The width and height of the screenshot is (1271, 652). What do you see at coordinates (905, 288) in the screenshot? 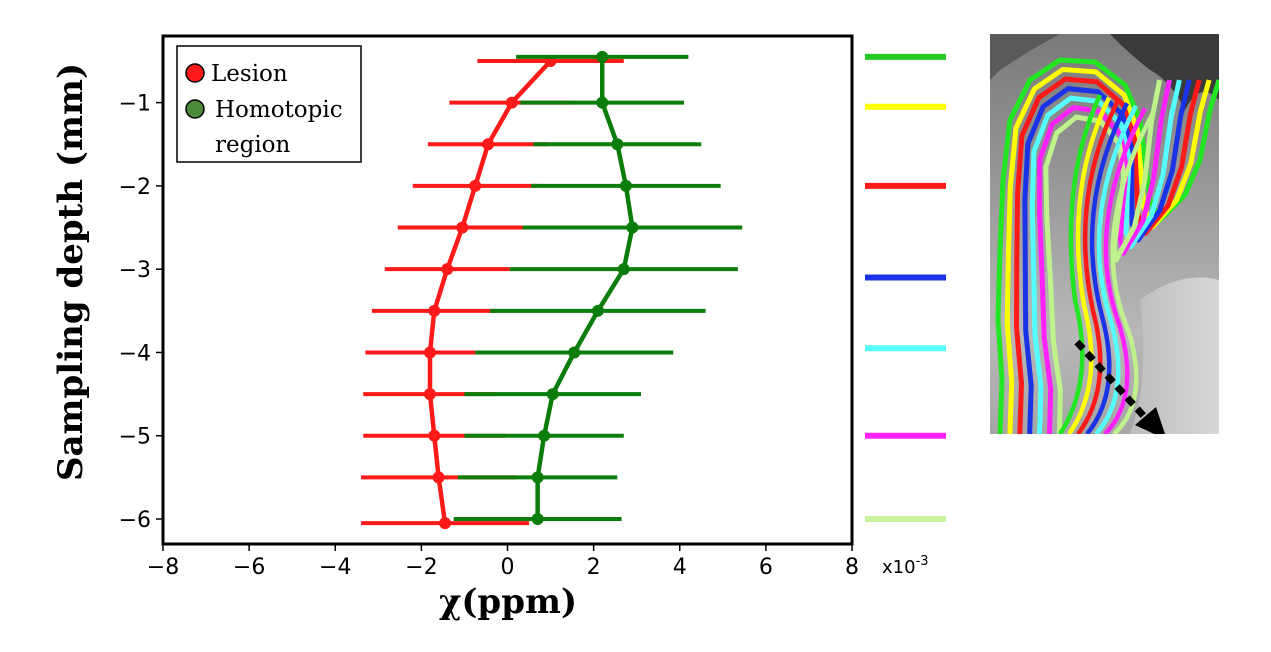
I see `depth-color-key` at bounding box center [905, 288].